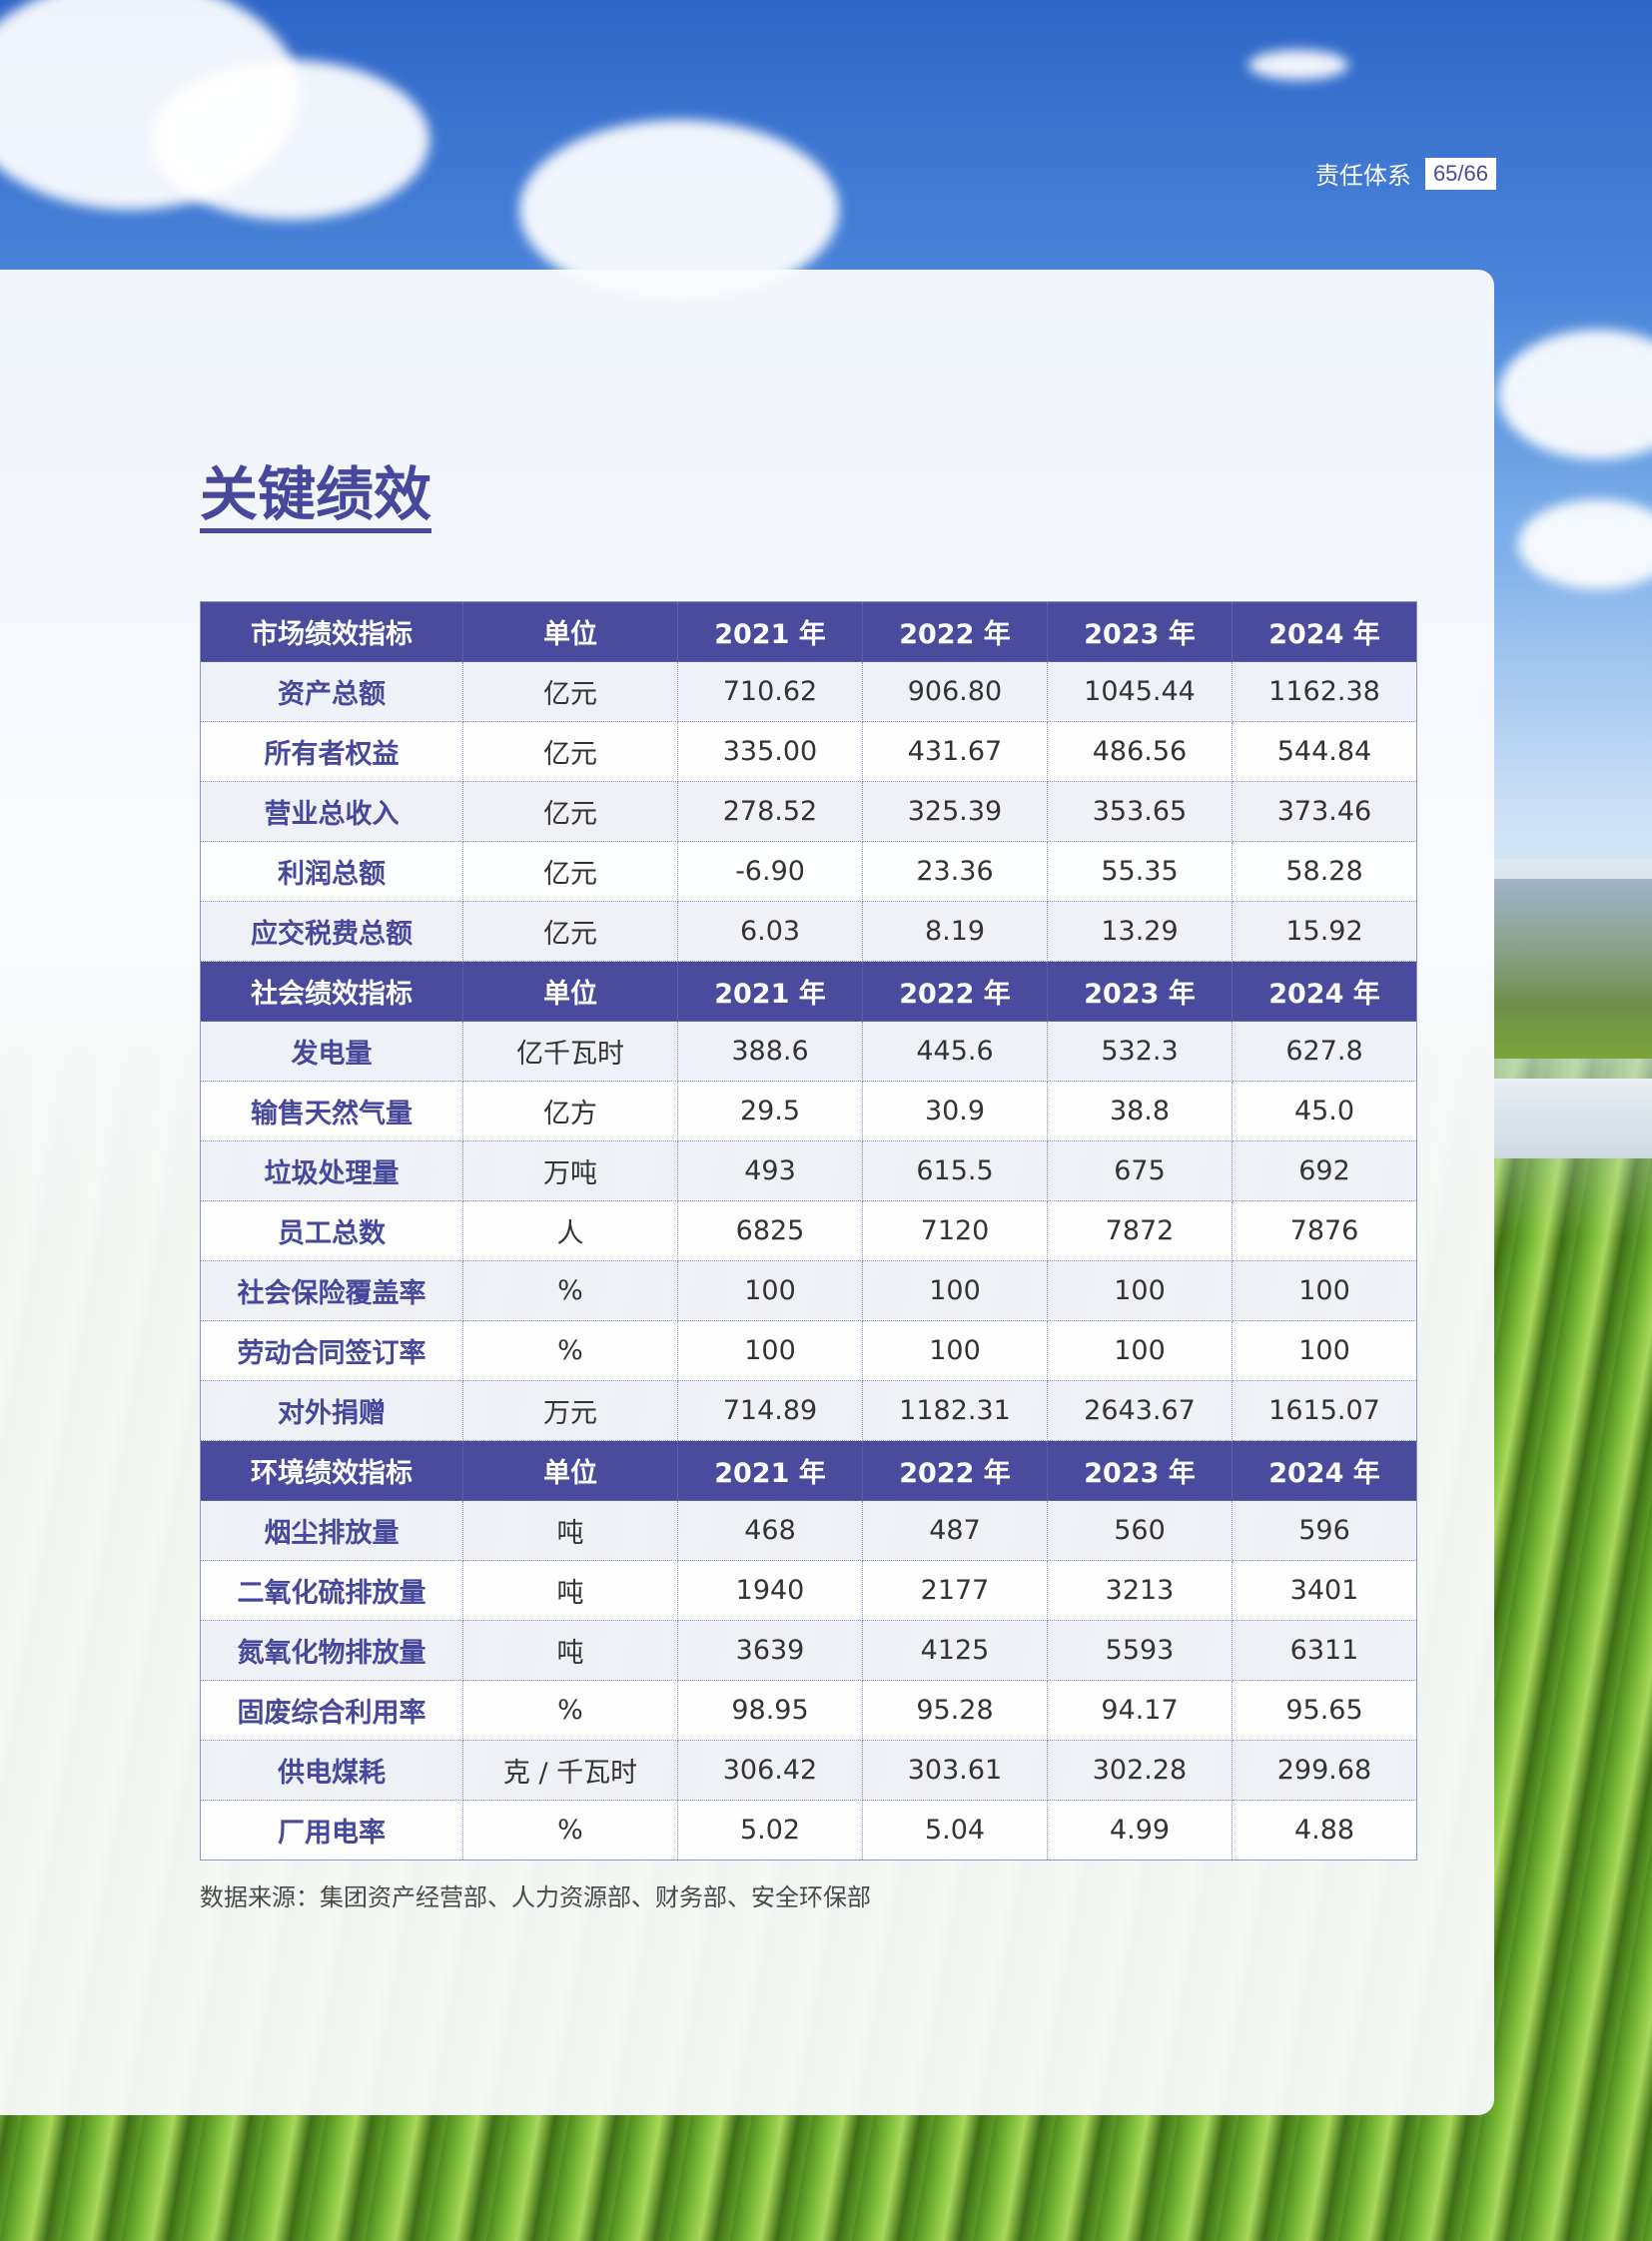 This screenshot has width=1652, height=2241. I want to click on value-cell: 4125, so click(955, 1650).